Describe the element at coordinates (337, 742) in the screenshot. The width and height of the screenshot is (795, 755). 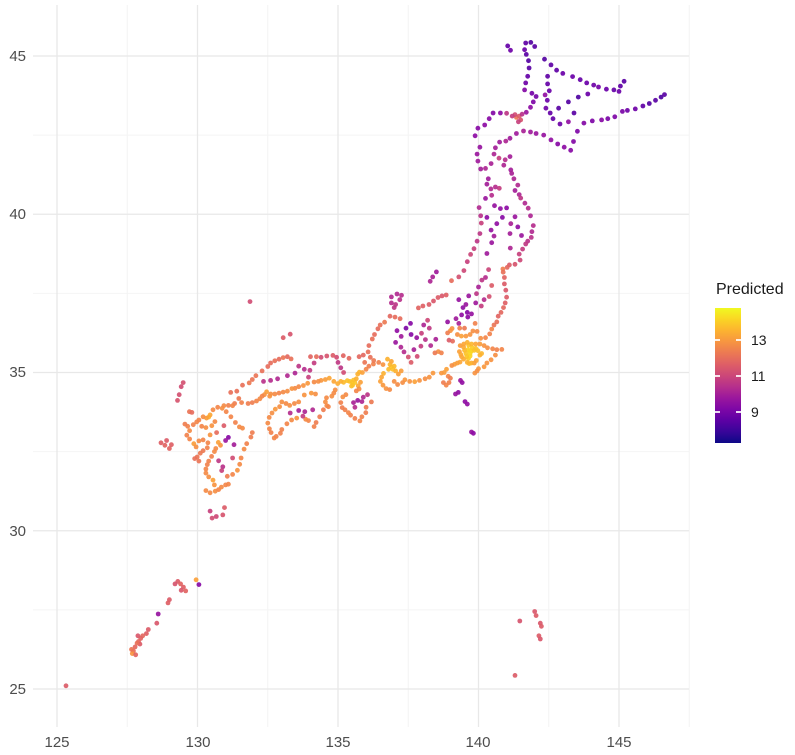
I see `x-tick-label: 135` at that location.